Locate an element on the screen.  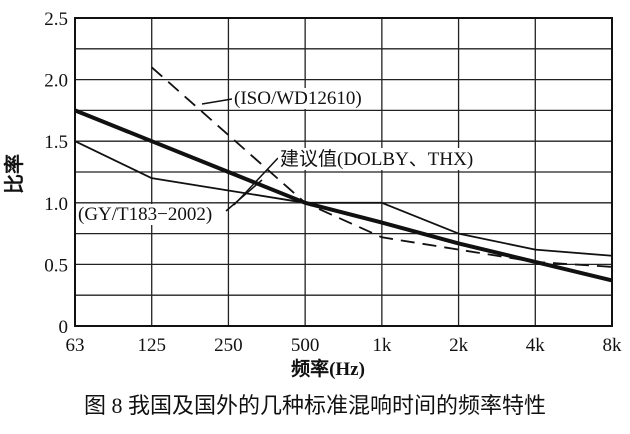
series-label-dolby: 建议值(DOLBY、THX) is located at coordinates (376, 159).